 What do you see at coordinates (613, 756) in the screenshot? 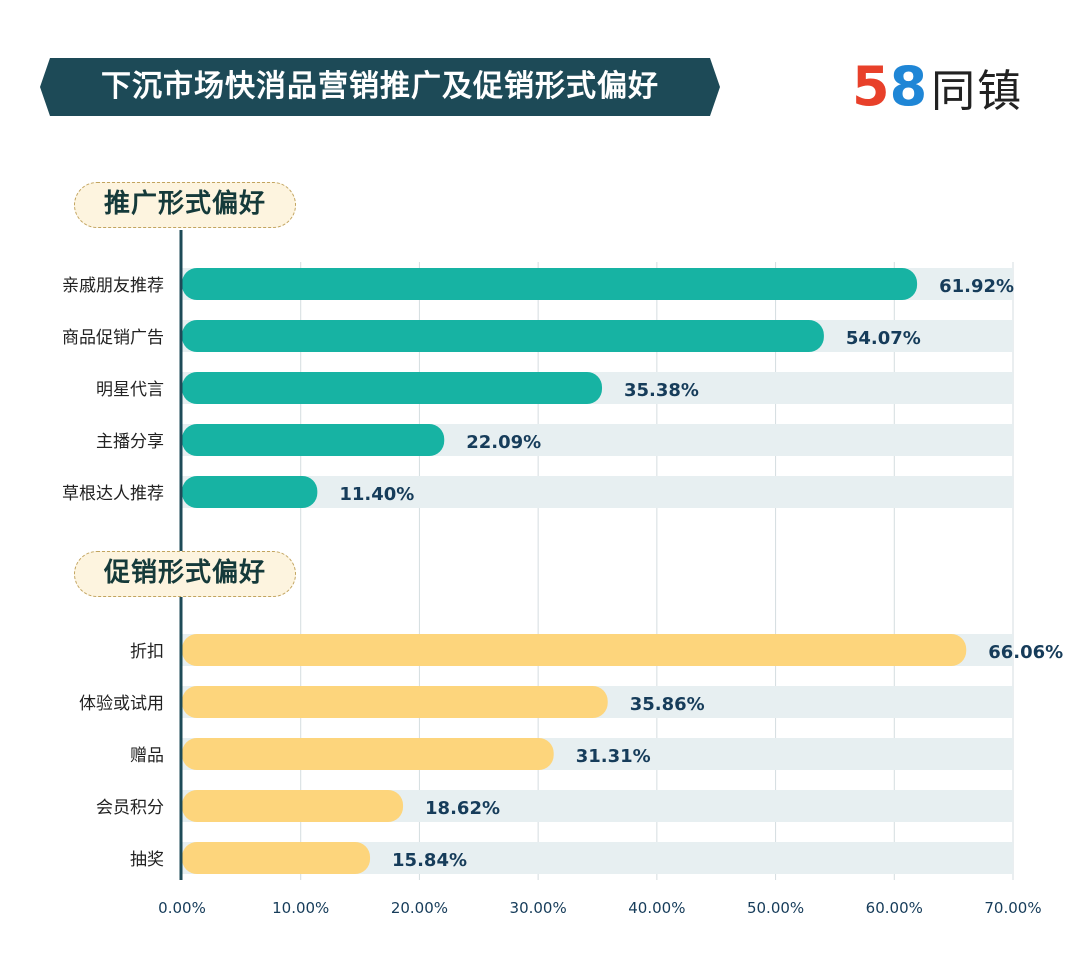
I see `value-label: 31.31%` at bounding box center [613, 756].